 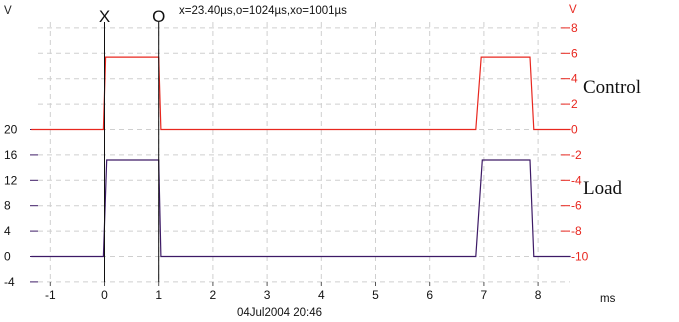 What do you see at coordinates (574, 28) in the screenshot?
I see `right-tick-label: 8` at bounding box center [574, 28].